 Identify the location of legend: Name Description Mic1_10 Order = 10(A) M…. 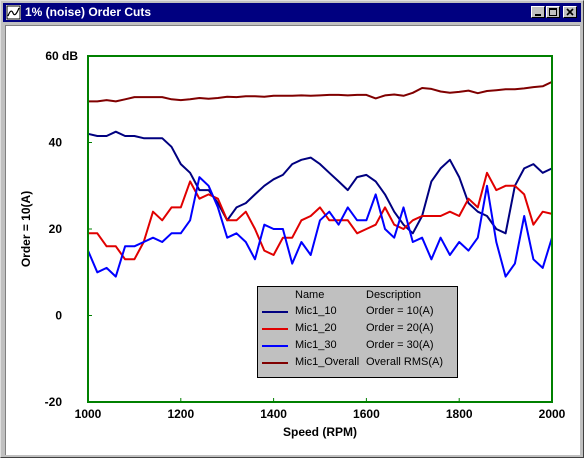
(357, 332).